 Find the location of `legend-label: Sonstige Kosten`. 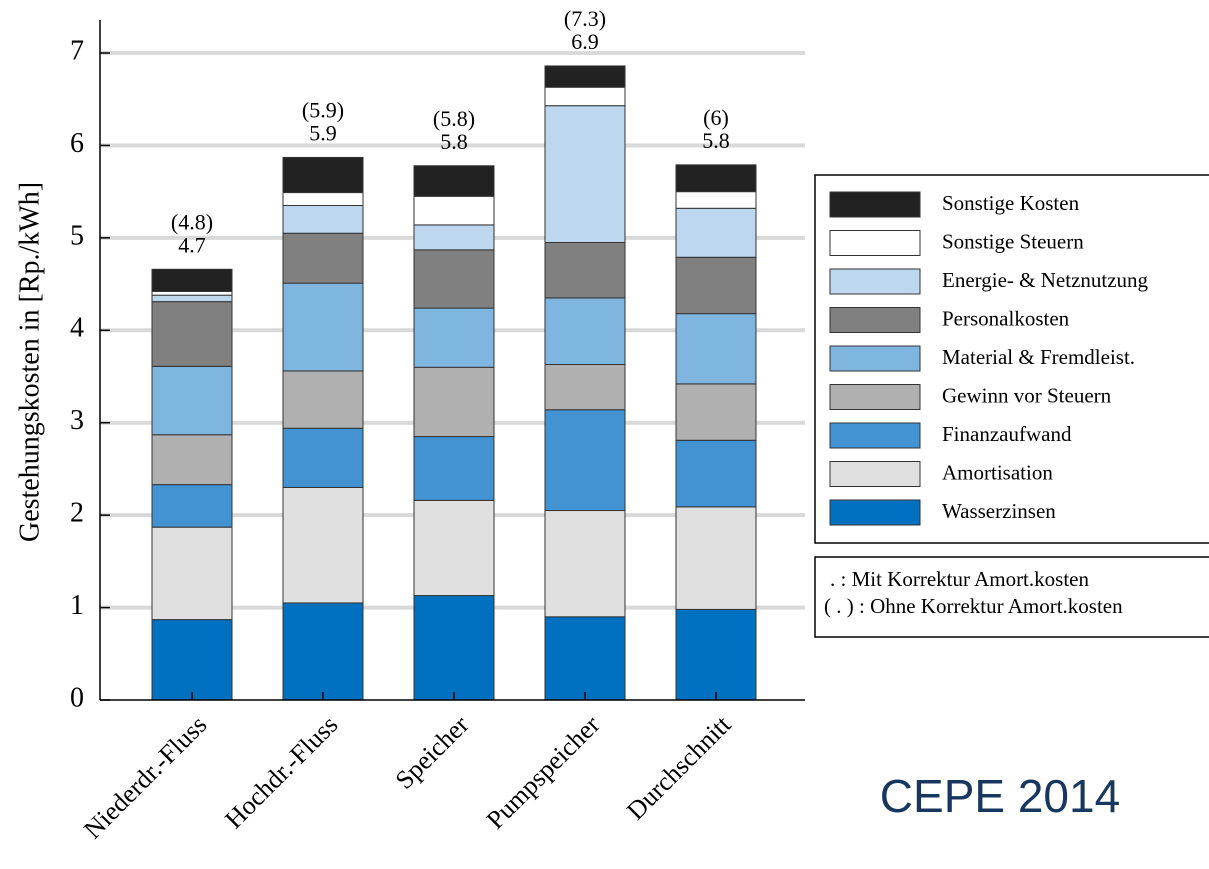

legend-label: Sonstige Kosten is located at coordinates (1011, 203).